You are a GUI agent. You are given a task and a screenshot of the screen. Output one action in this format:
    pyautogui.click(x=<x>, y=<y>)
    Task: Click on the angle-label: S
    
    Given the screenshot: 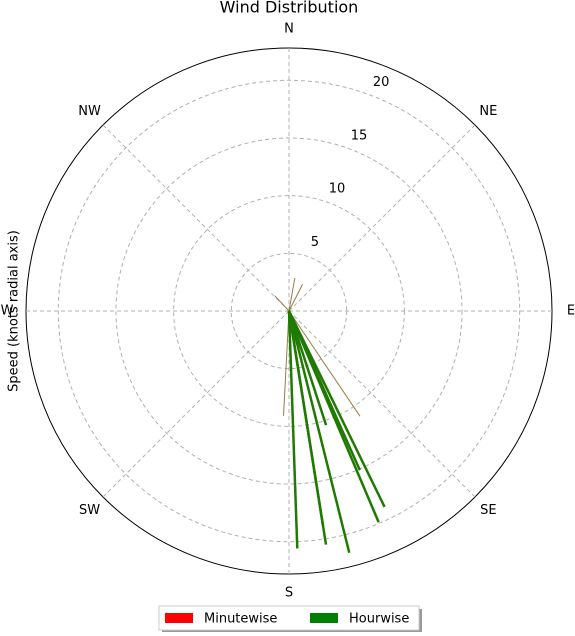 What is the action you would take?
    pyautogui.click(x=289, y=593)
    